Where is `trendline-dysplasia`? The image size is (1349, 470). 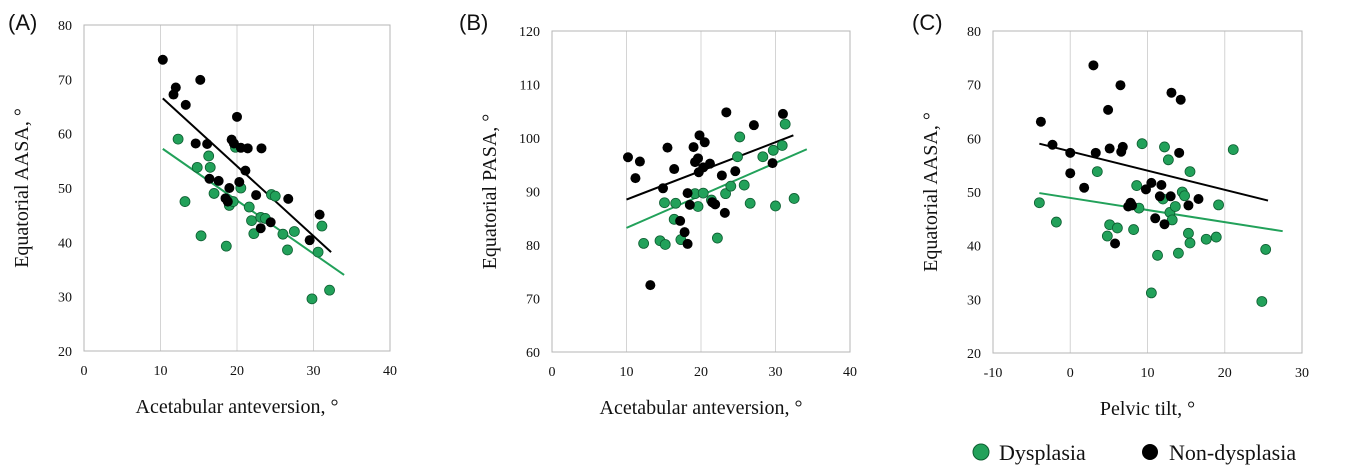 trendline-dysplasia is located at coordinates (1161, 212).